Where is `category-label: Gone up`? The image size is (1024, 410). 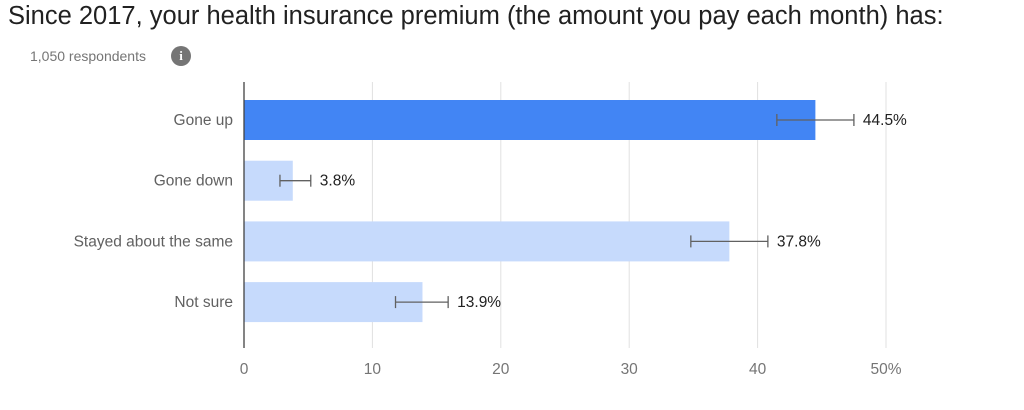 category-label: Gone up is located at coordinates (203, 120).